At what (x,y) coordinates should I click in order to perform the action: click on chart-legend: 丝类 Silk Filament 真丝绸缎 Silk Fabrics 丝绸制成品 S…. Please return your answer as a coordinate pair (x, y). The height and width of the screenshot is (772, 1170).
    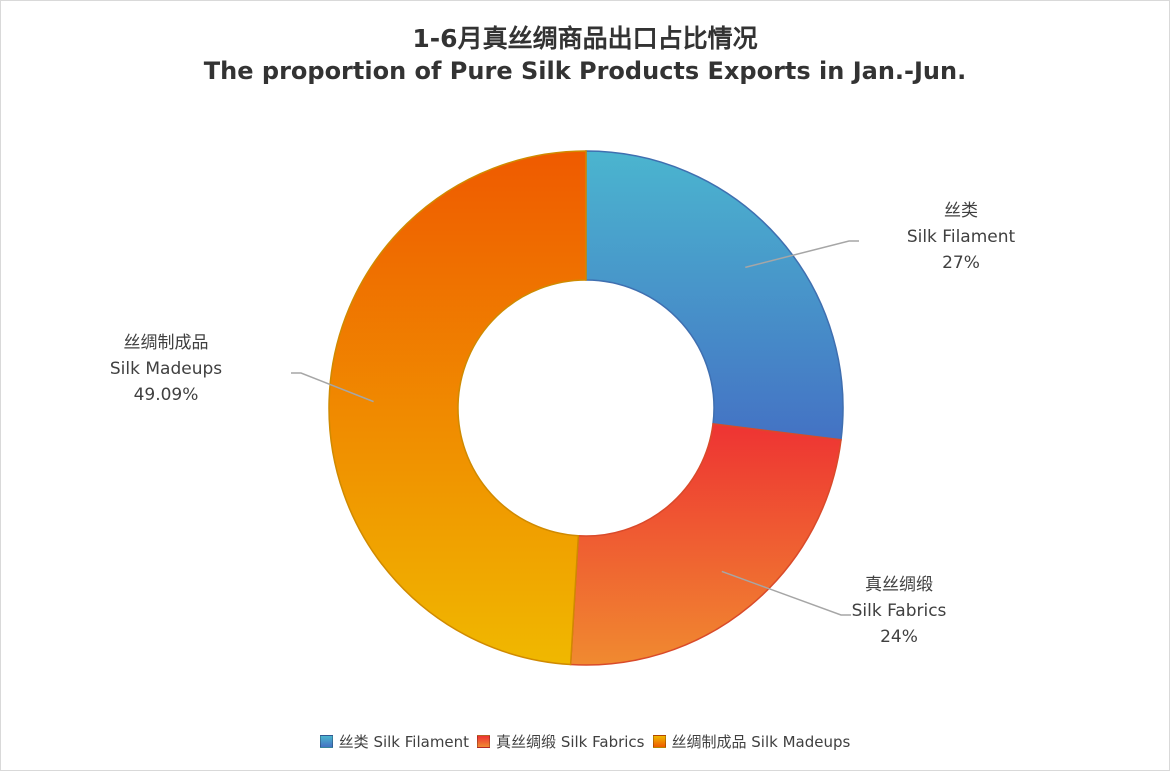
    Looking at the image, I should click on (585, 741).